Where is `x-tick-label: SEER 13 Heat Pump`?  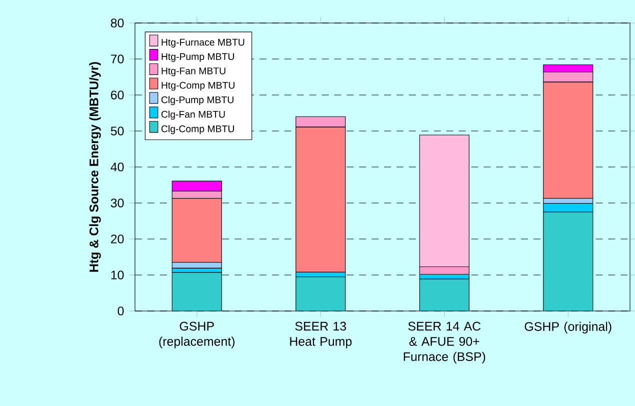 x-tick-label: SEER 13 Heat Pump is located at coordinates (321, 335).